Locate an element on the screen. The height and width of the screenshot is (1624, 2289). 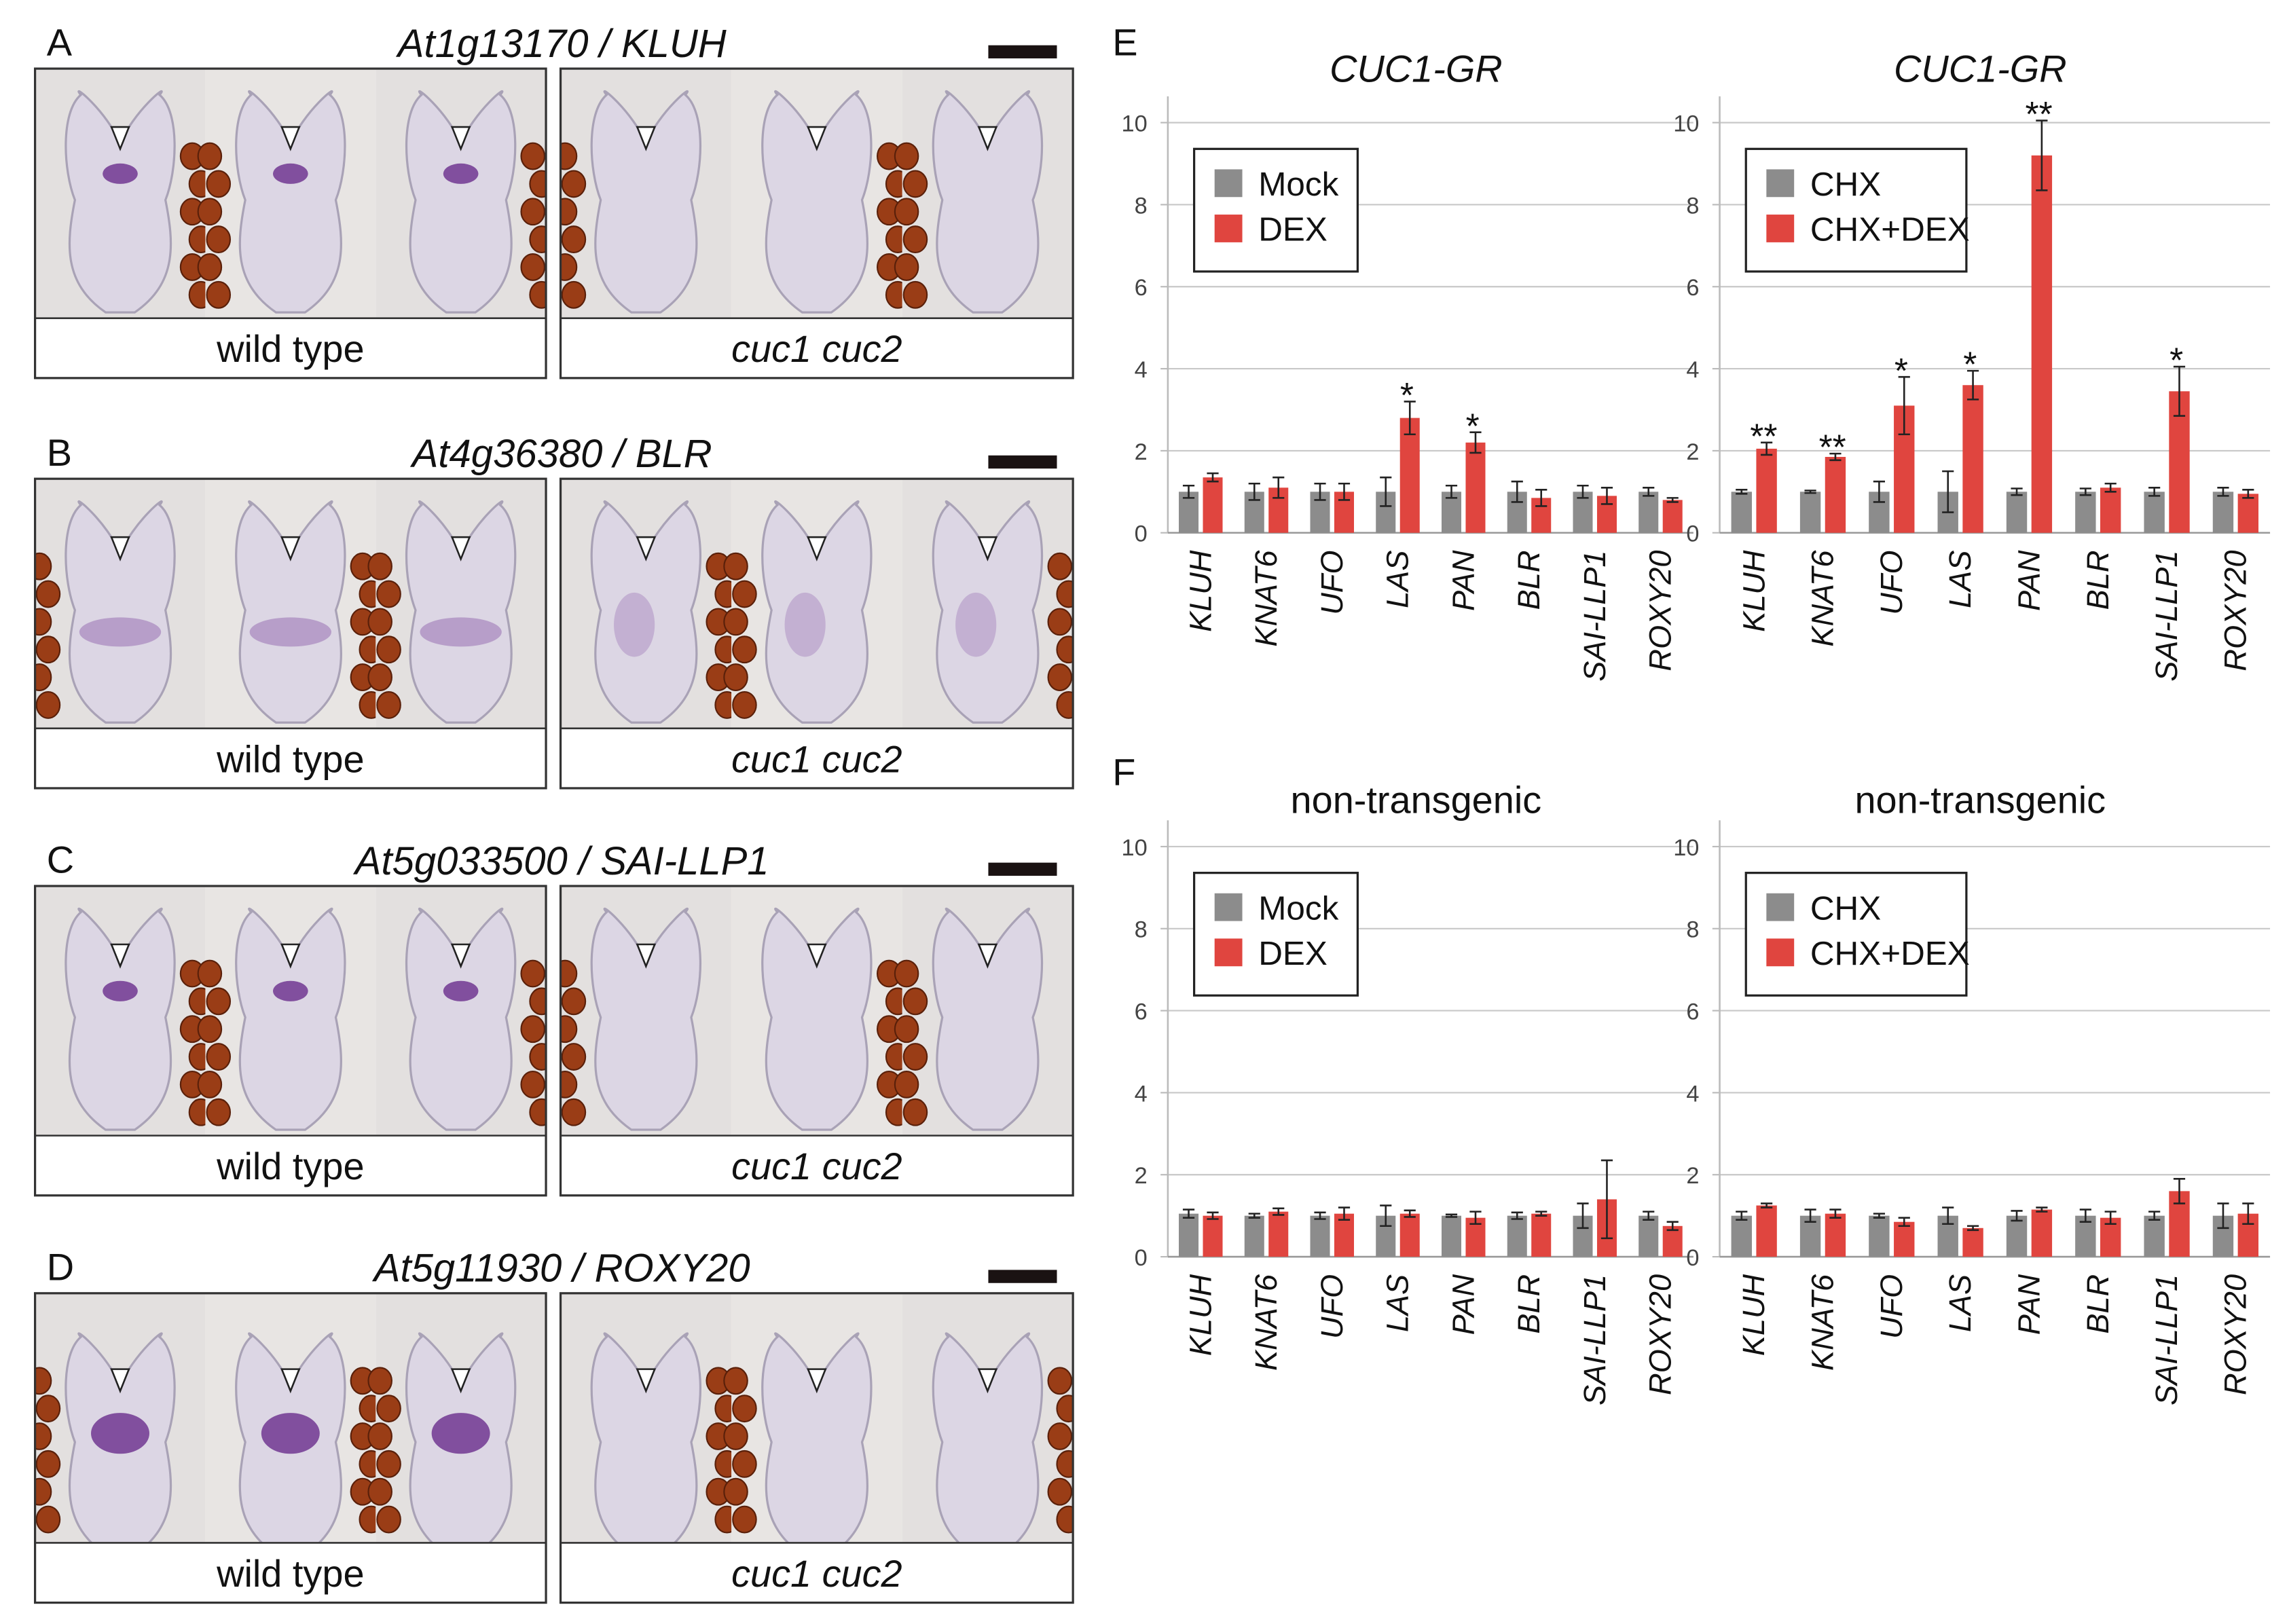
panel-title: At4g36380 / BLR is located at coordinates (561, 454).